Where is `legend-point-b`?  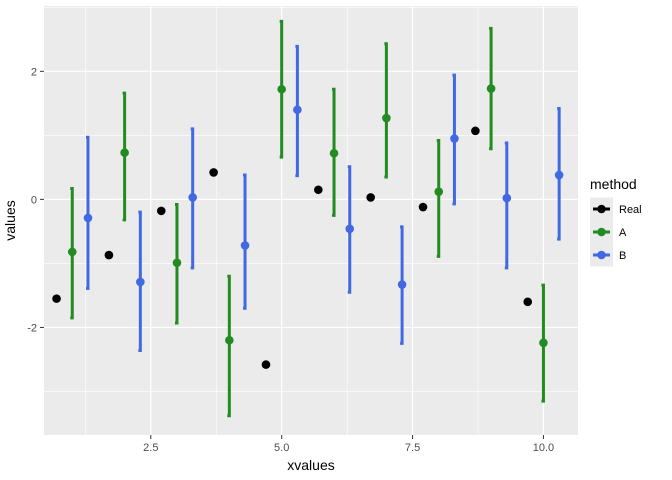 legend-point-b is located at coordinates (601, 255).